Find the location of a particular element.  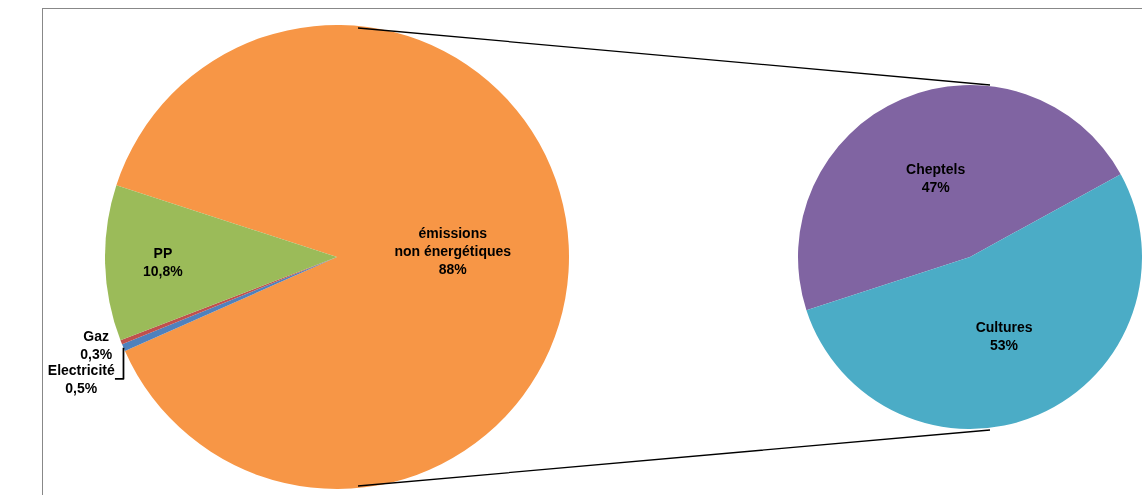

data-label: 88% is located at coordinates (453, 269).